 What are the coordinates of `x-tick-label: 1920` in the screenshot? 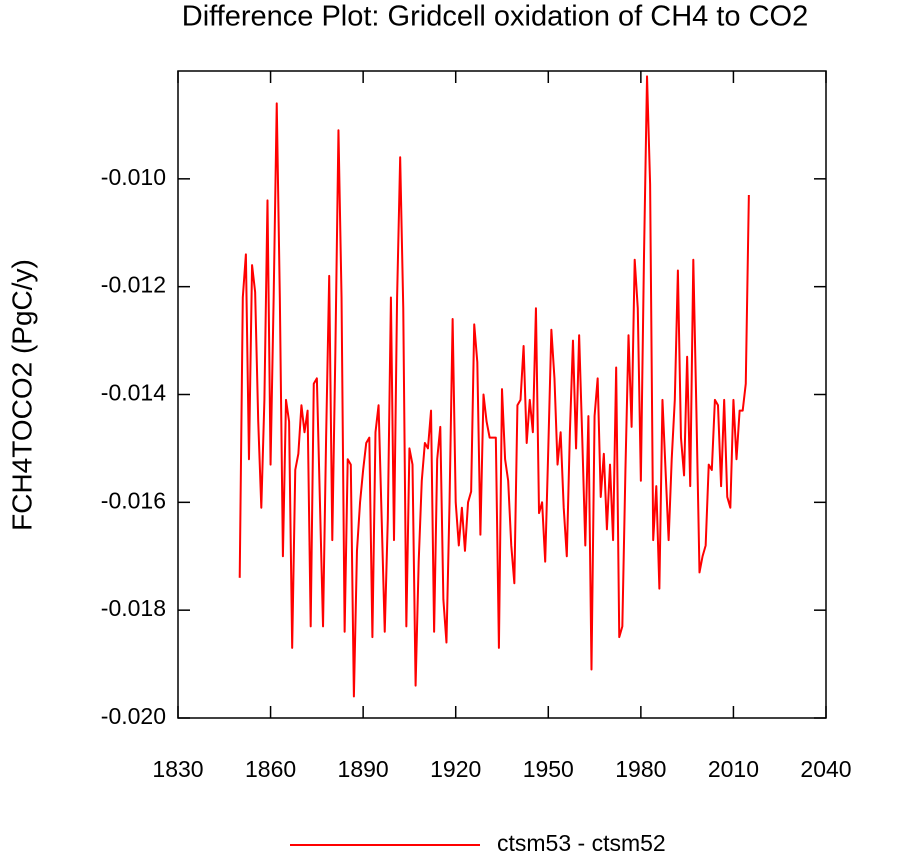 It's located at (455, 769).